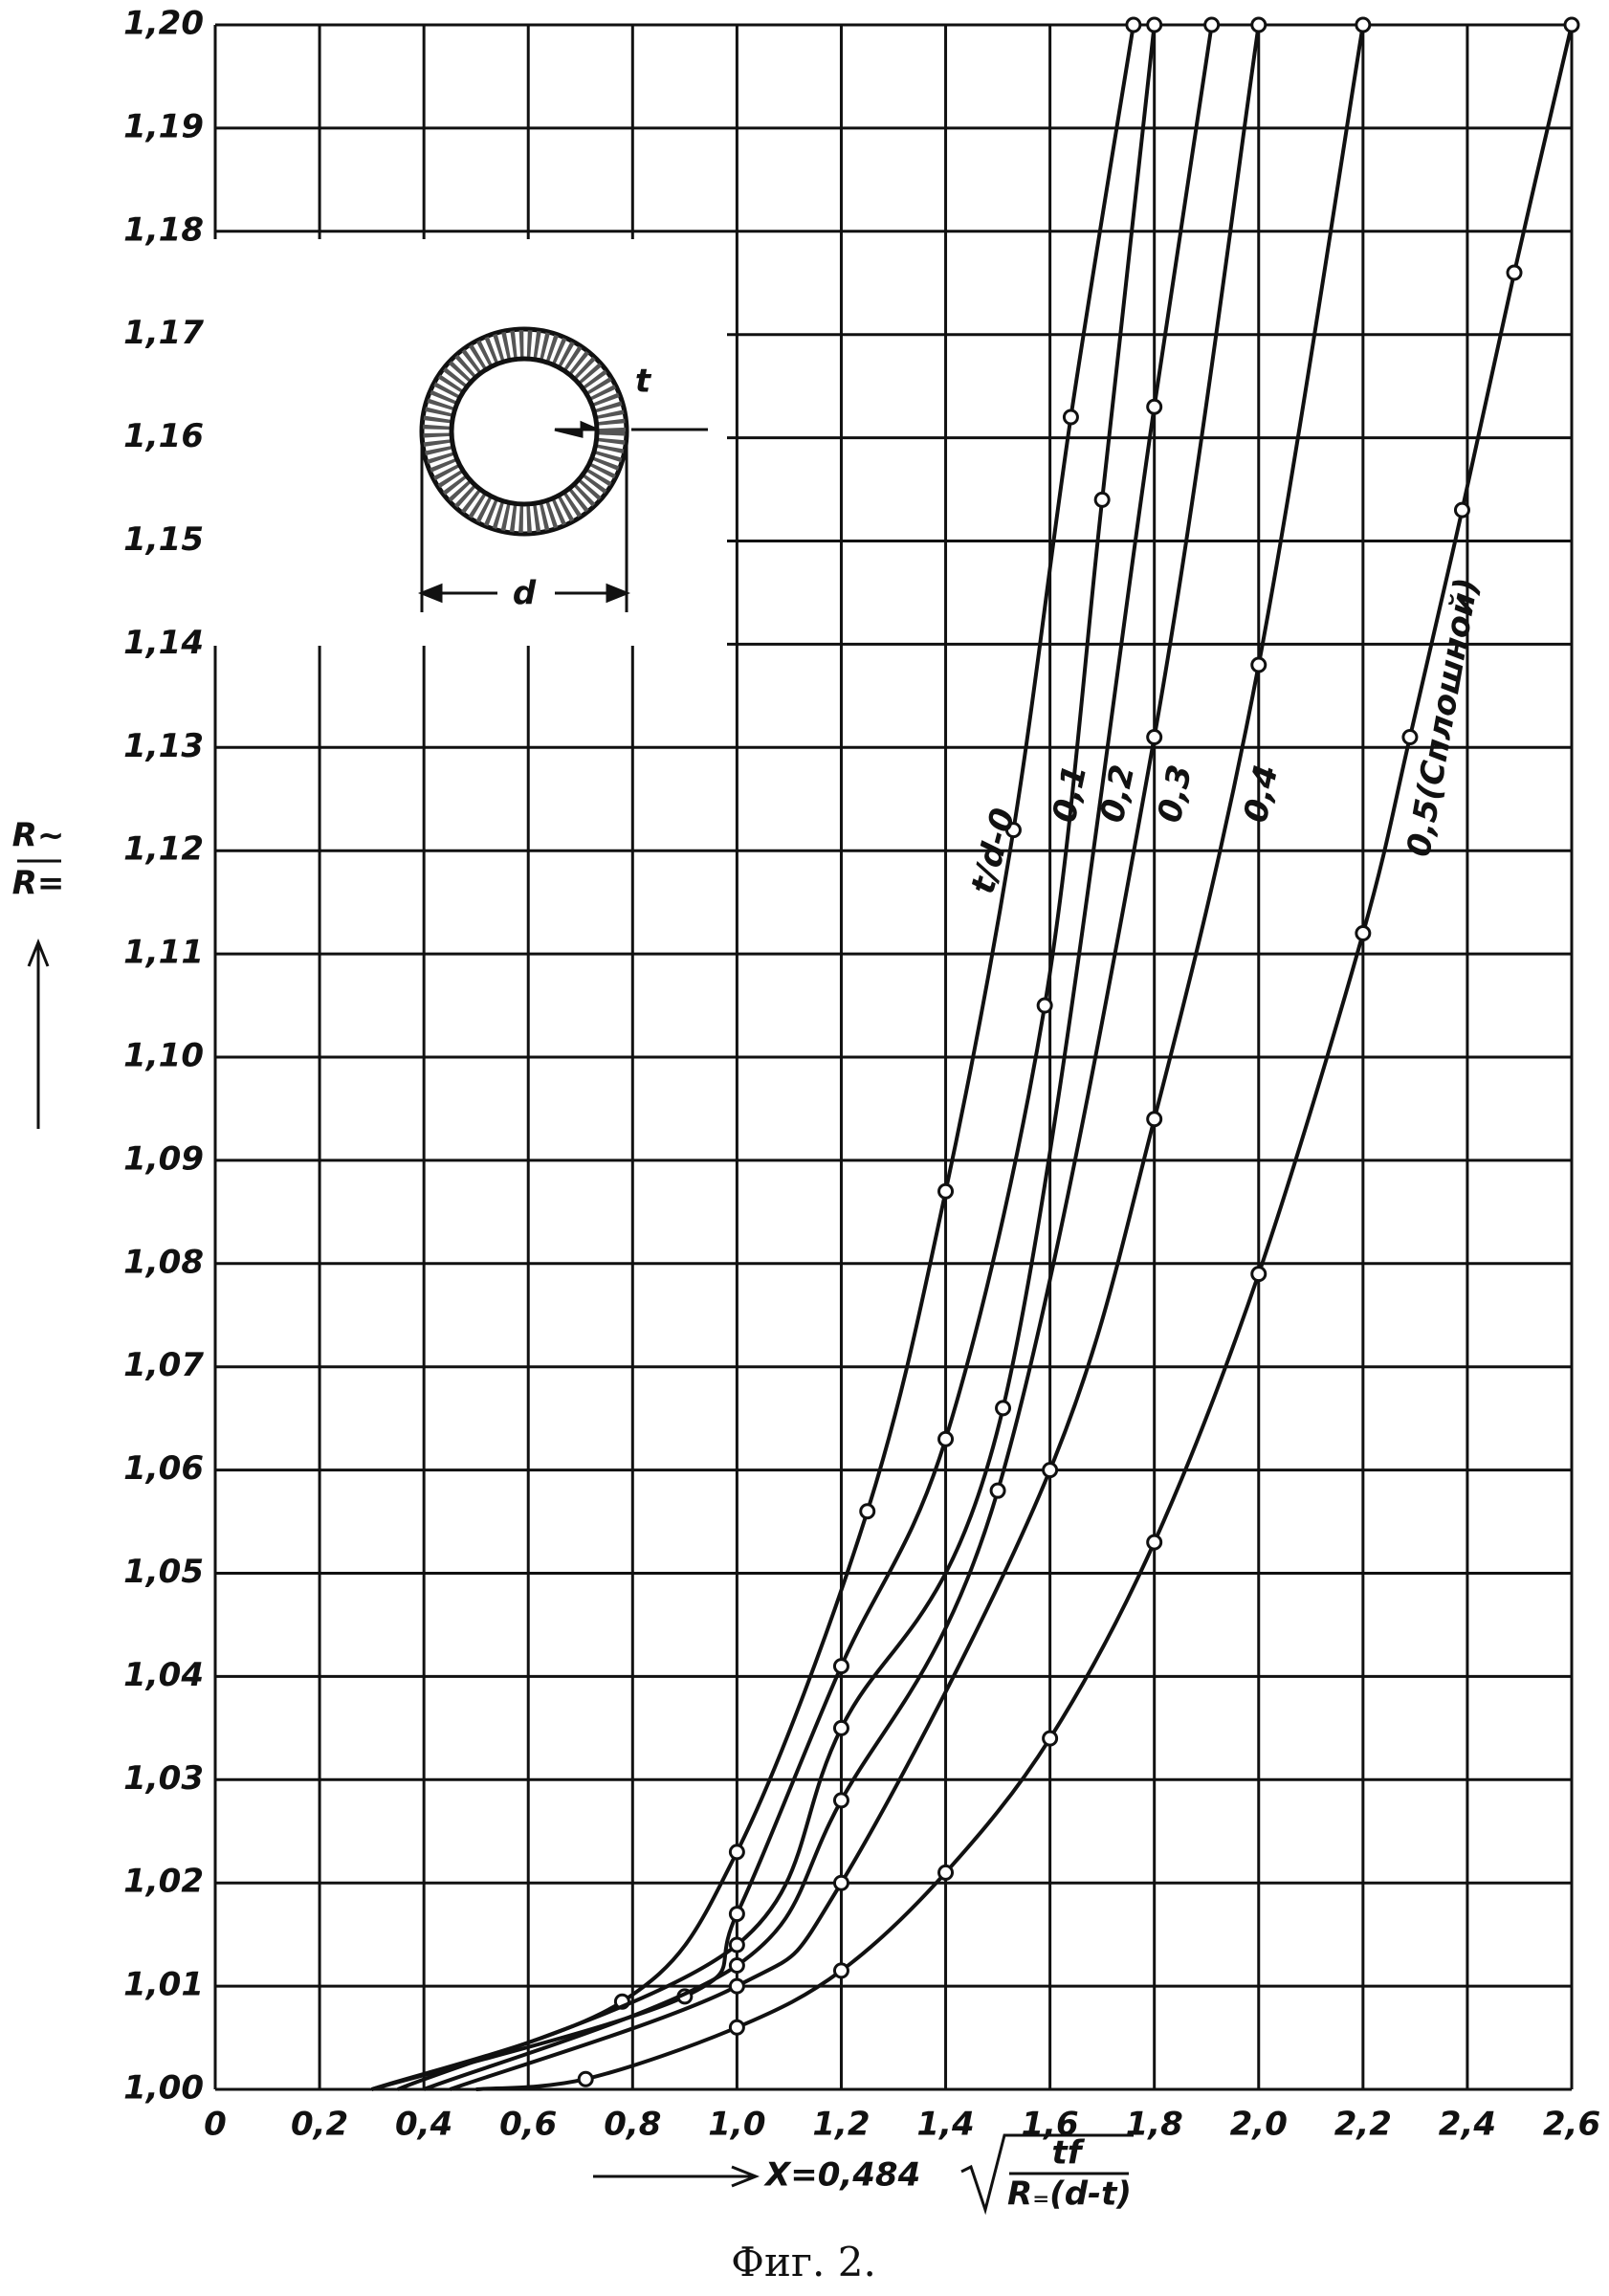 This screenshot has width=1609, height=2296. What do you see at coordinates (215, 2125) in the screenshot?
I see `x-tick-label: 0` at bounding box center [215, 2125].